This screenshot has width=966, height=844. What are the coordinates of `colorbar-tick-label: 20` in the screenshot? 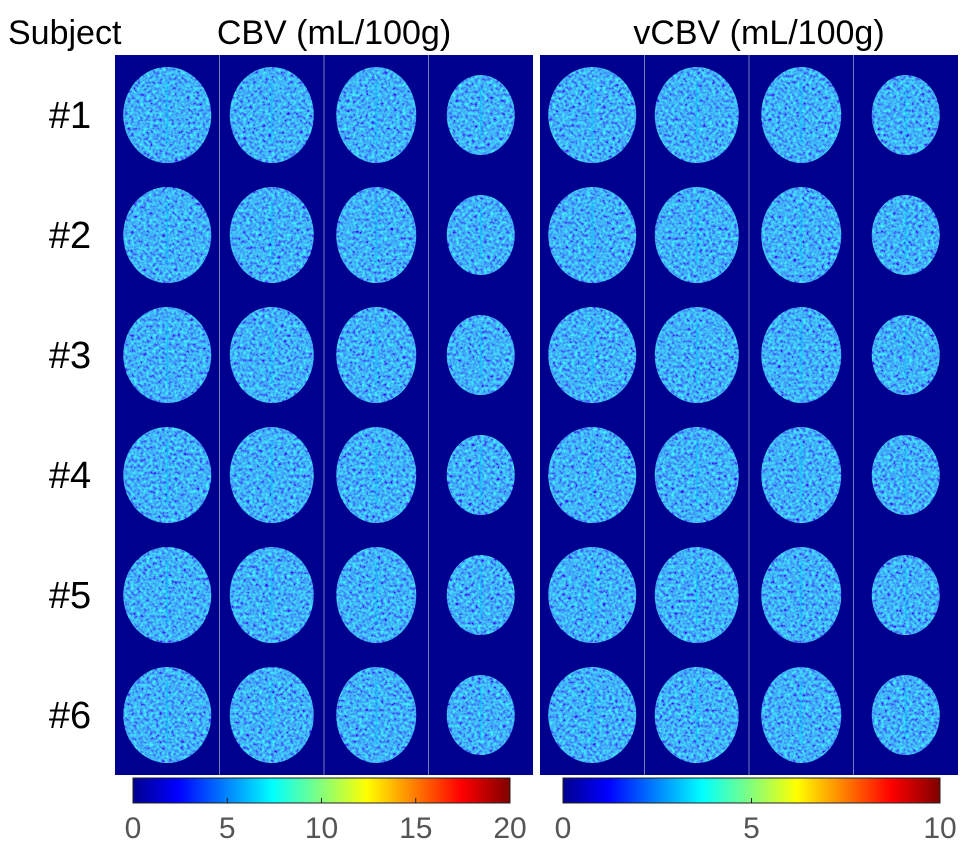 It's located at (509, 828).